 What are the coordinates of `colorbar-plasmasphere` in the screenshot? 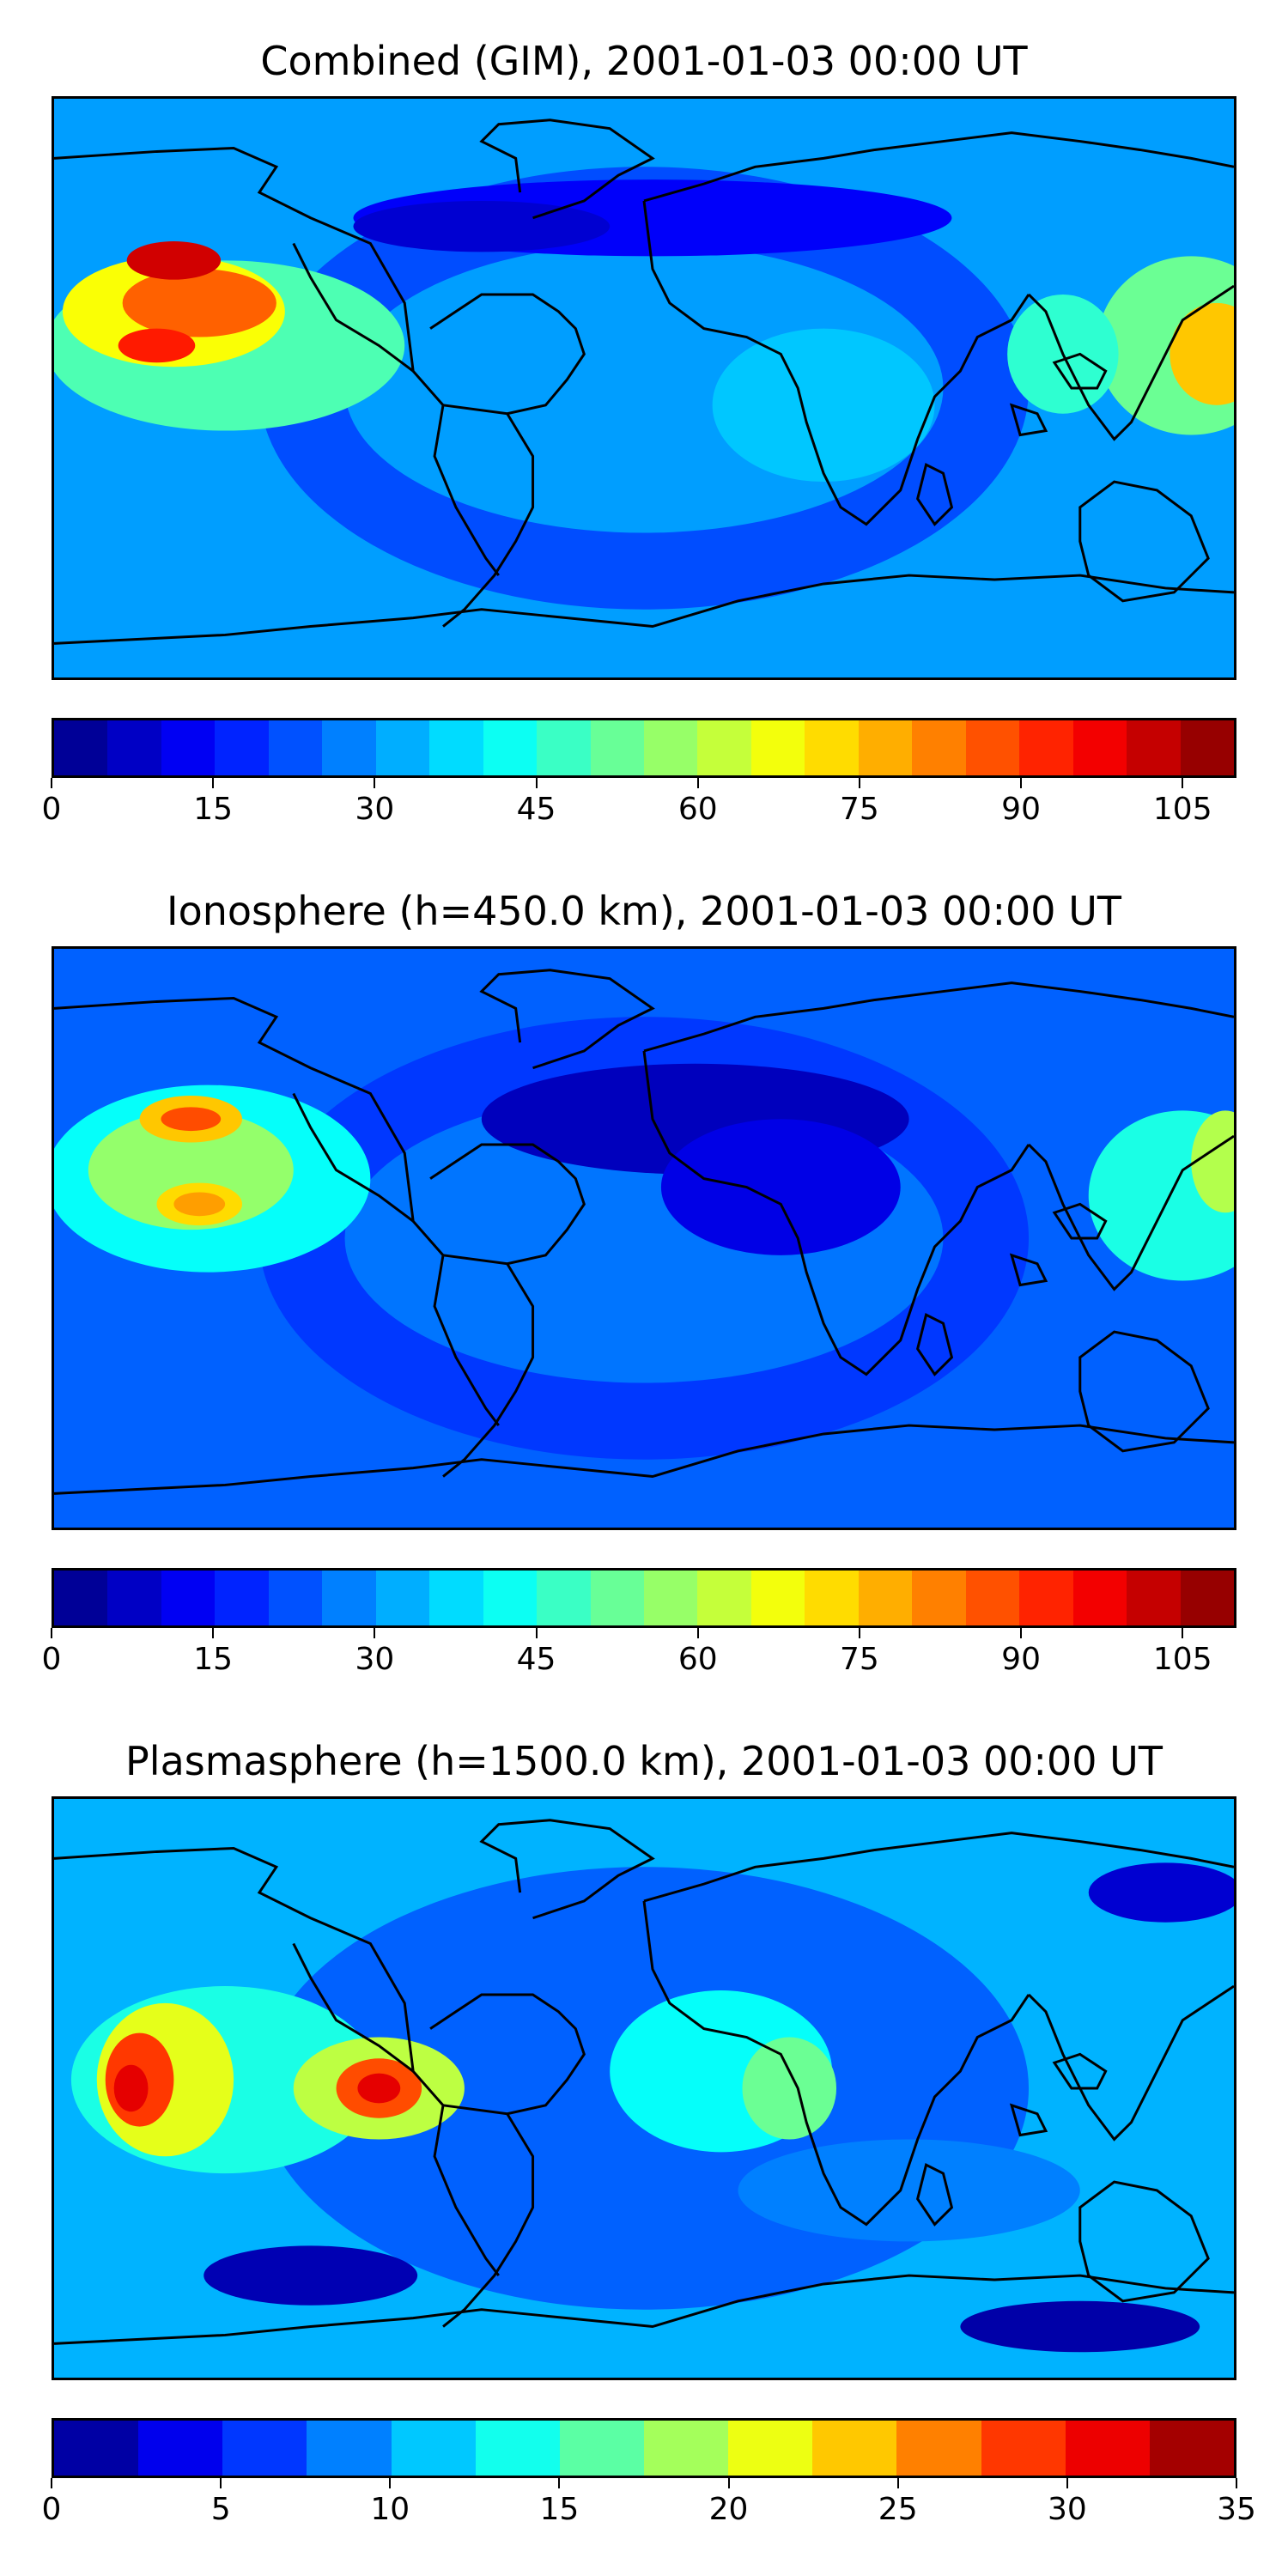 It's located at (644, 2448).